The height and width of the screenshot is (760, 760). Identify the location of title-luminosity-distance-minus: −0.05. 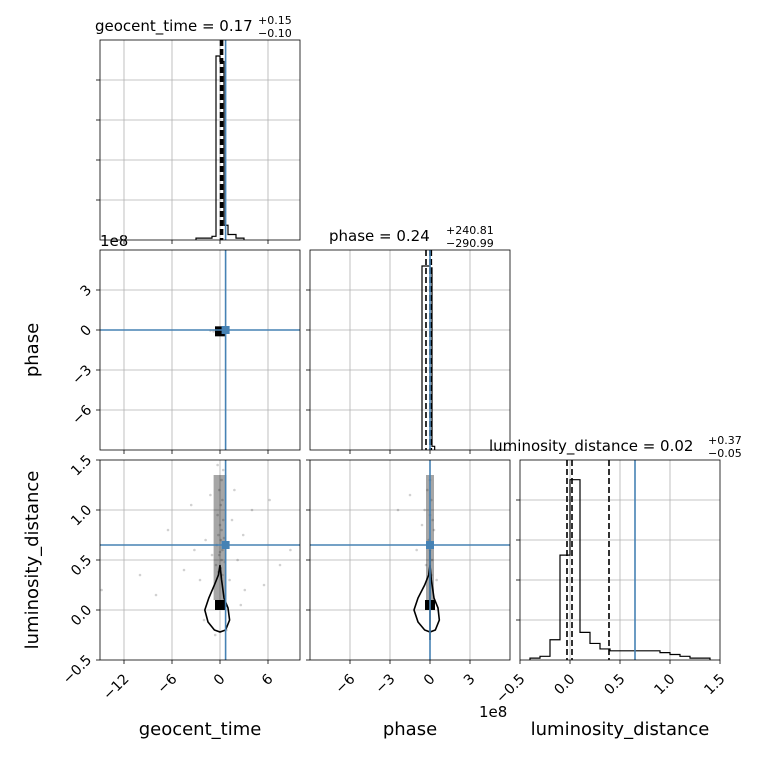
(725, 453).